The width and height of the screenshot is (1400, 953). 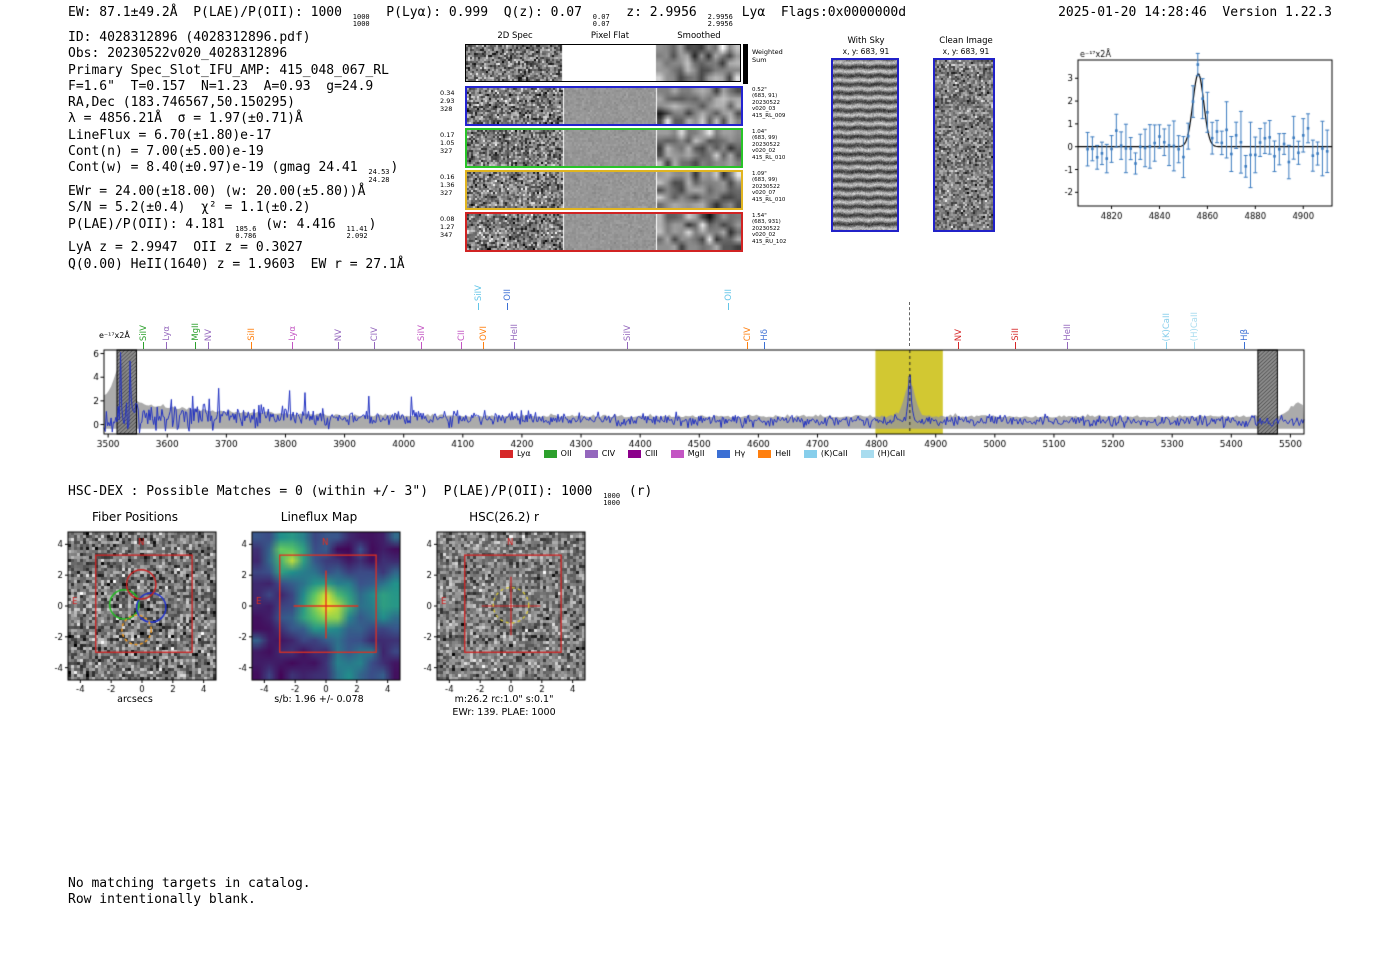 I want to click on fiber-row-id: 0.52" (683, 91) 20230522 v020_03 415_RL_009, so click(x=768, y=103).